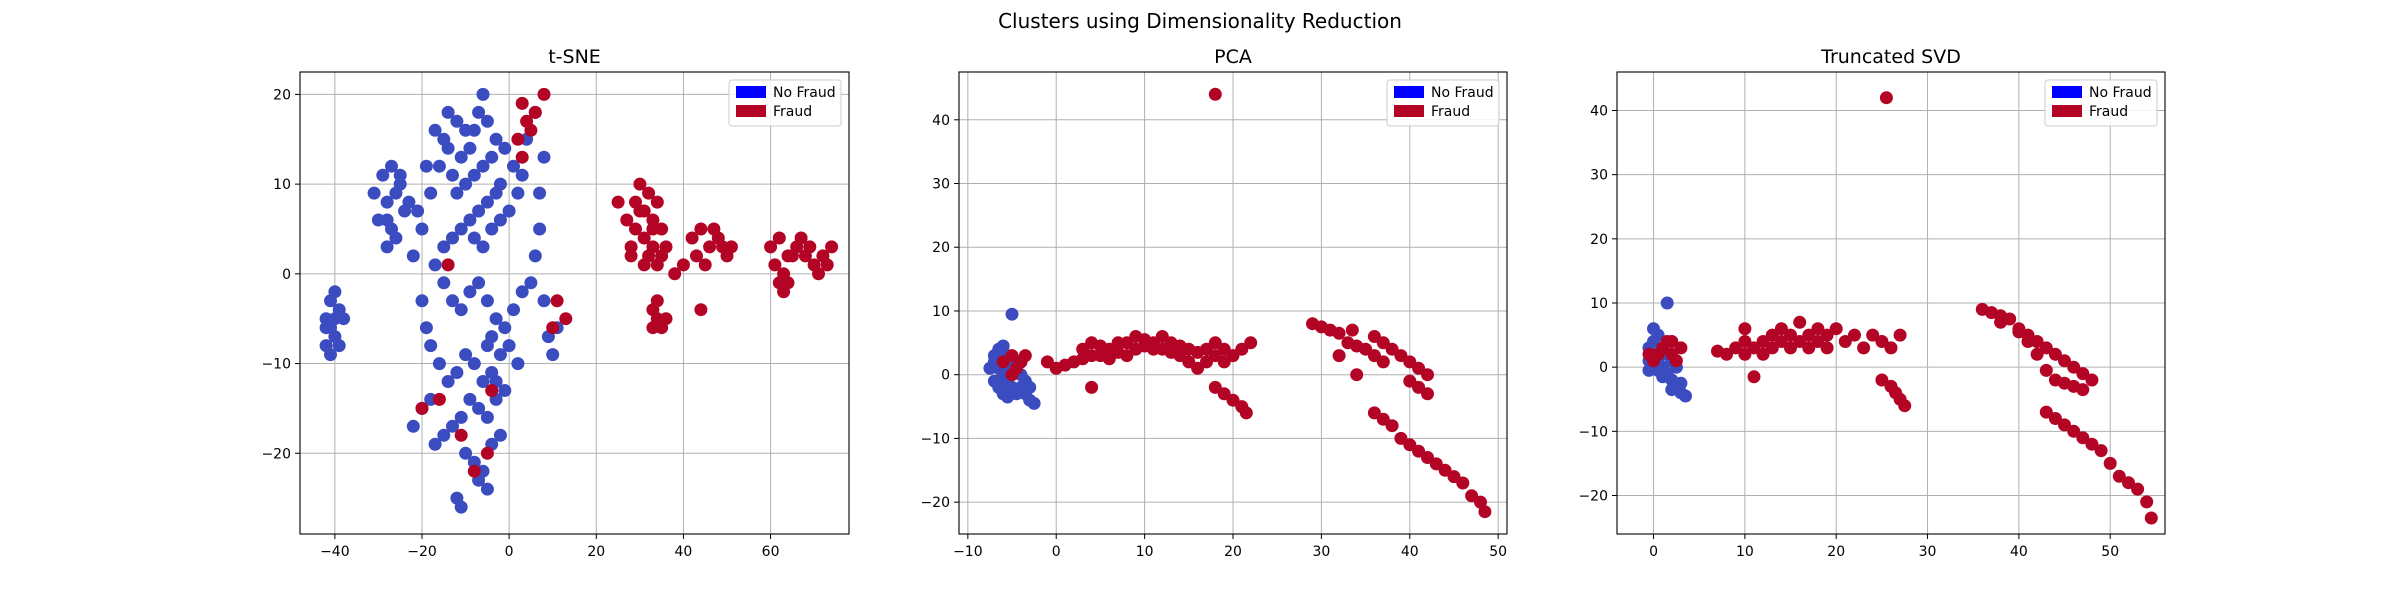  Describe the element at coordinates (1462, 93) in the screenshot. I see `no-fraud-legend-label: No Fraud` at that location.